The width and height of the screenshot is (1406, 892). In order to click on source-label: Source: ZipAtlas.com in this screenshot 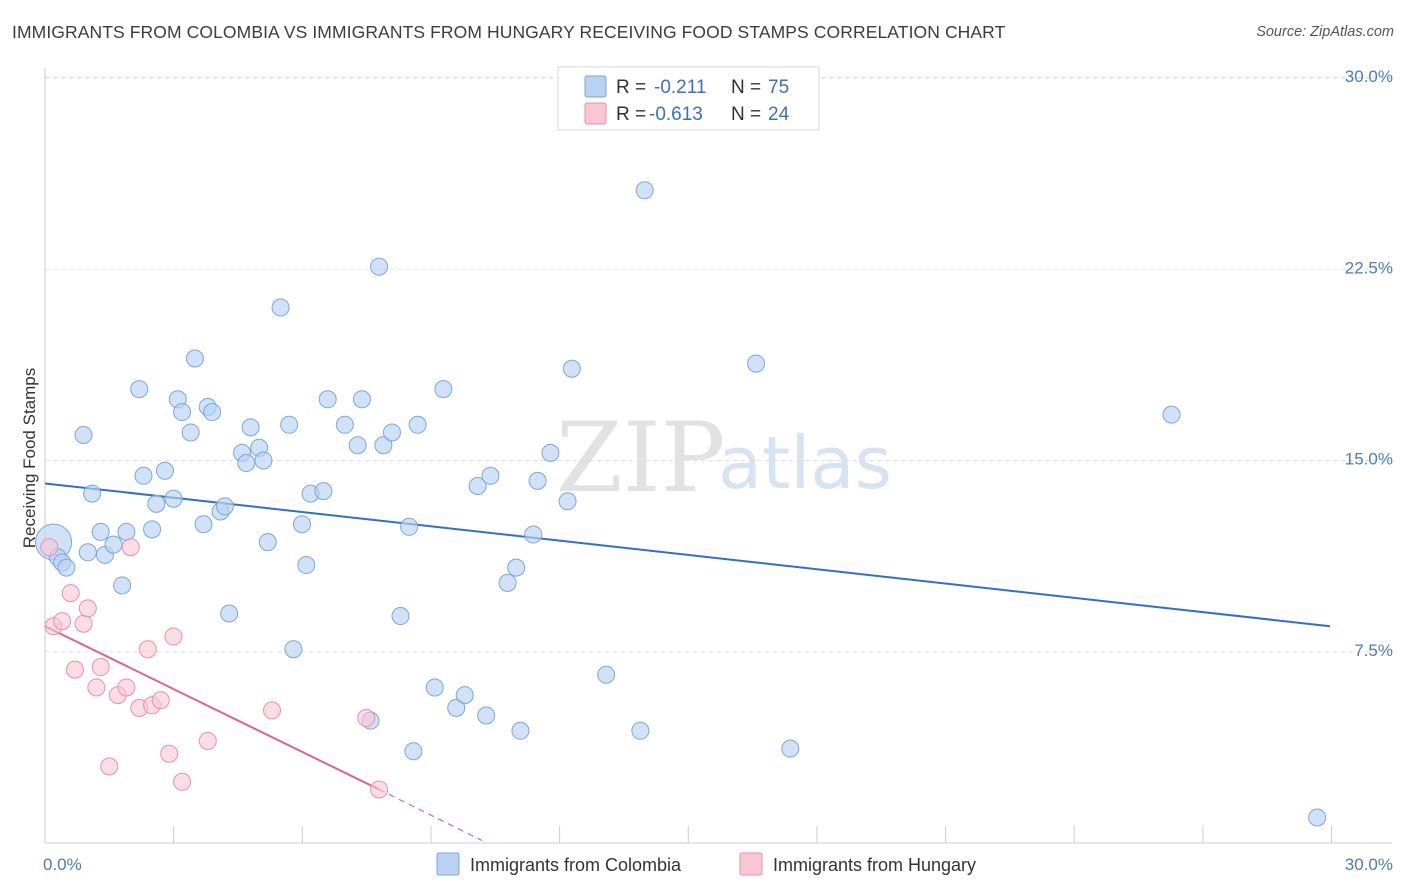, I will do `click(1325, 32)`.